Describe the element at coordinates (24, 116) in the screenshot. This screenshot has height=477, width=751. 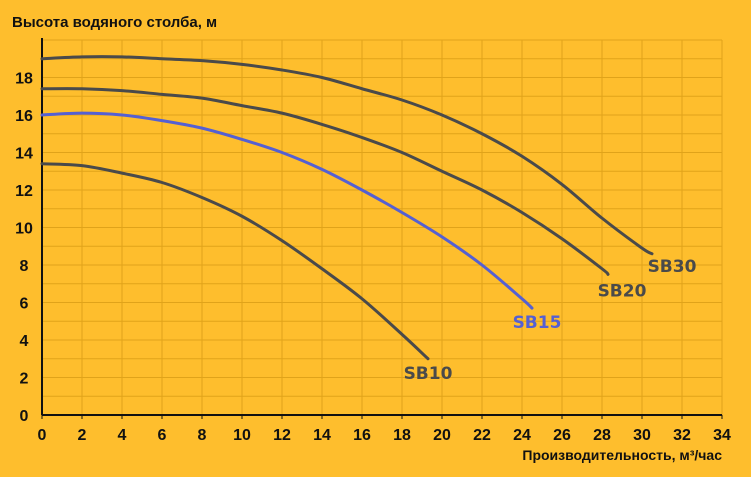
I see `y-tick-label: 16` at that location.